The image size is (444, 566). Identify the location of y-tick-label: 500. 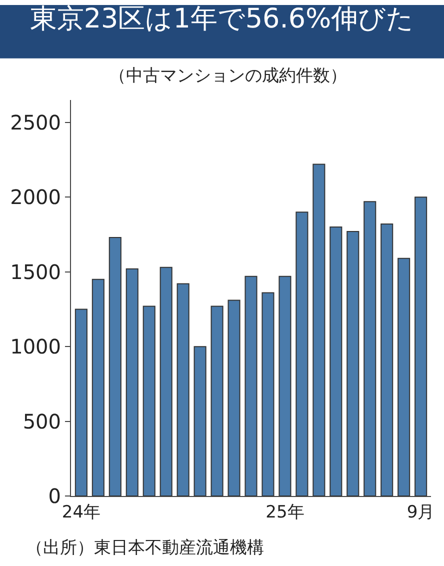
(41, 421).